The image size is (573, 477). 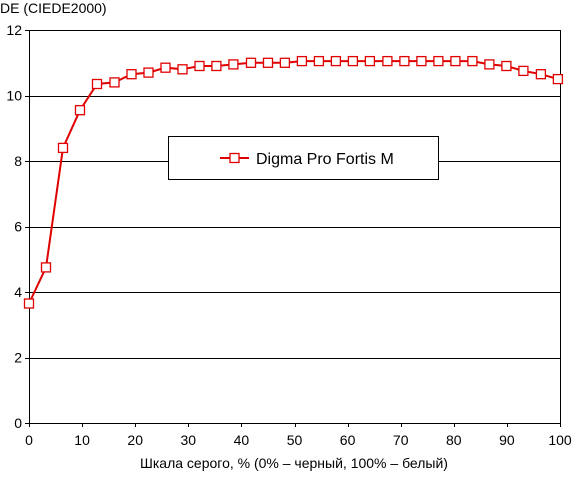 What do you see at coordinates (82, 440) in the screenshot?
I see `x-tick-label-10: 10` at bounding box center [82, 440].